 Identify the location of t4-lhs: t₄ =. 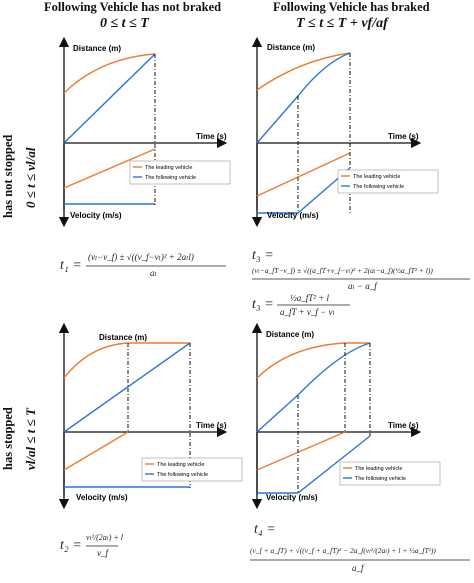
(265, 529).